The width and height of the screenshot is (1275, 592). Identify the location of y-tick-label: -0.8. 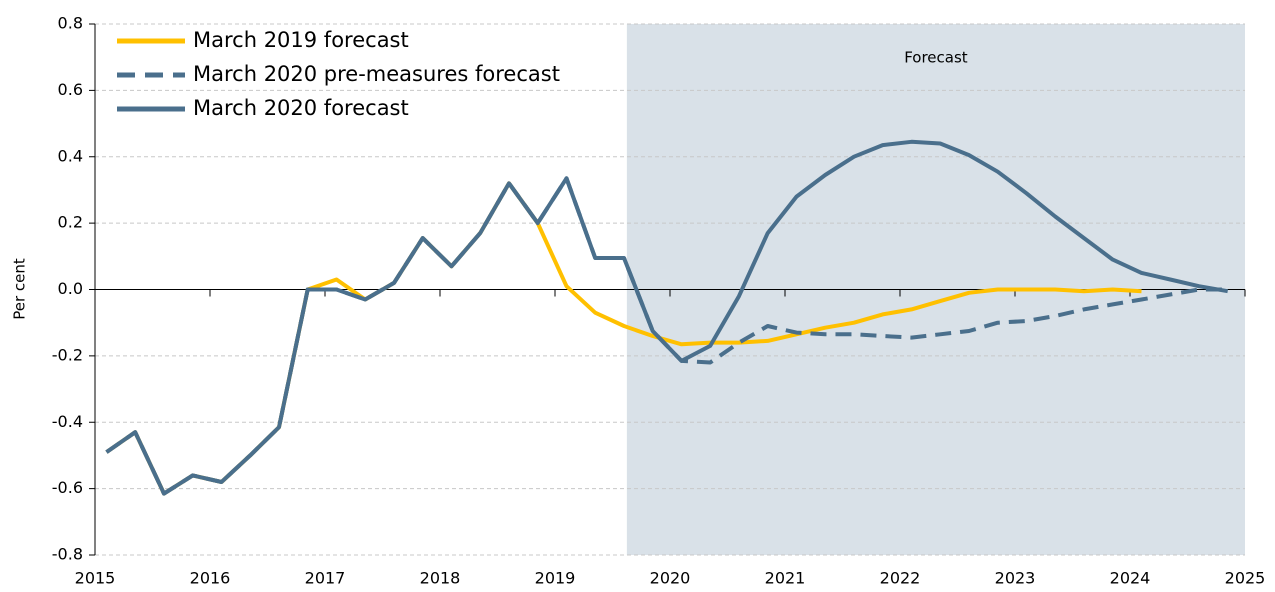
(67, 554).